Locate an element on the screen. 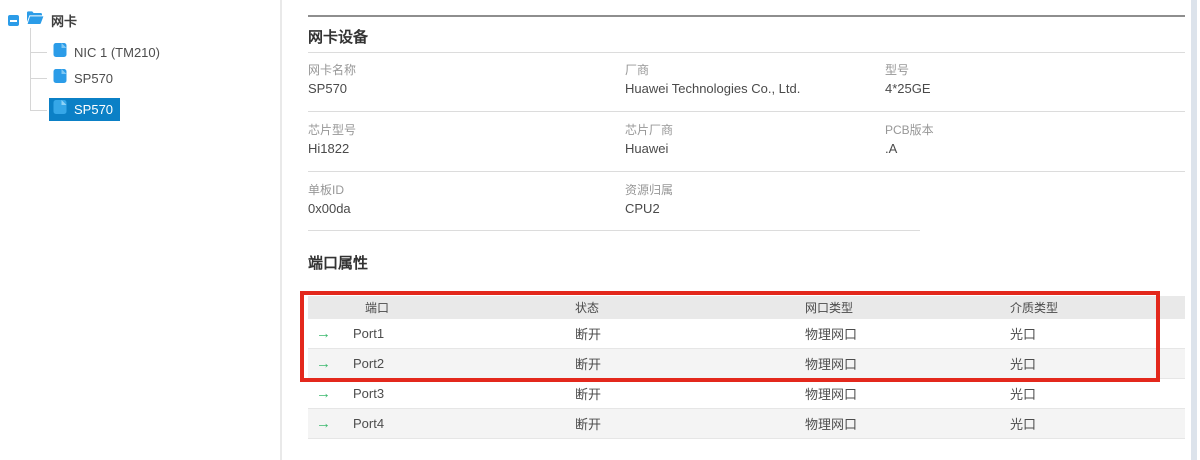  device-field-row: 单板ID 0x00da 资源归属 CPU2 is located at coordinates (746, 202).